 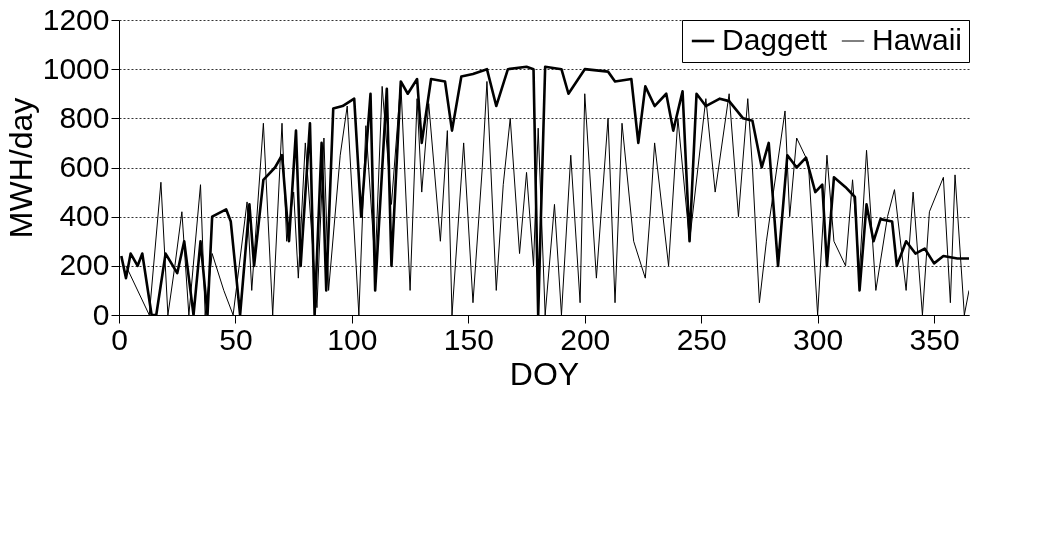 What do you see at coordinates (84, 166) in the screenshot?
I see `y-tick-label: 600` at bounding box center [84, 166].